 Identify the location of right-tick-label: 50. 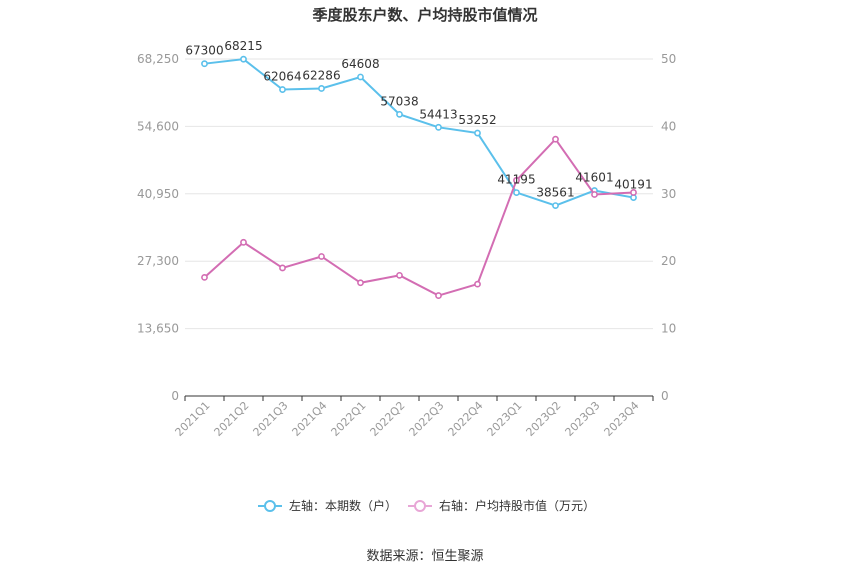
(668, 59).